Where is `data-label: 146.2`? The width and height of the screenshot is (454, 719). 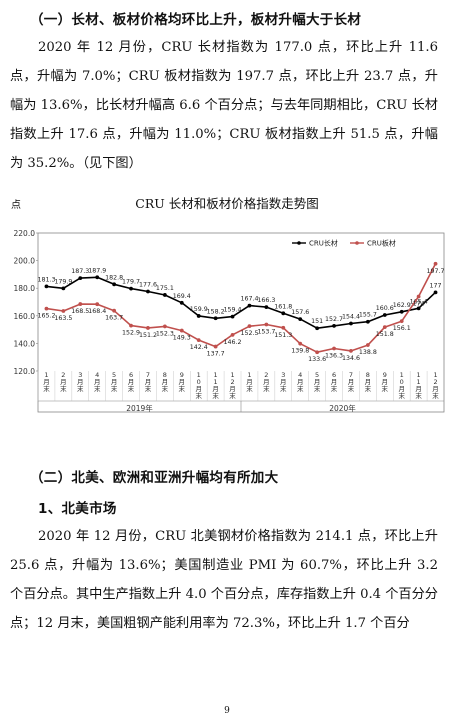
data-label: 146.2 is located at coordinates (233, 342).